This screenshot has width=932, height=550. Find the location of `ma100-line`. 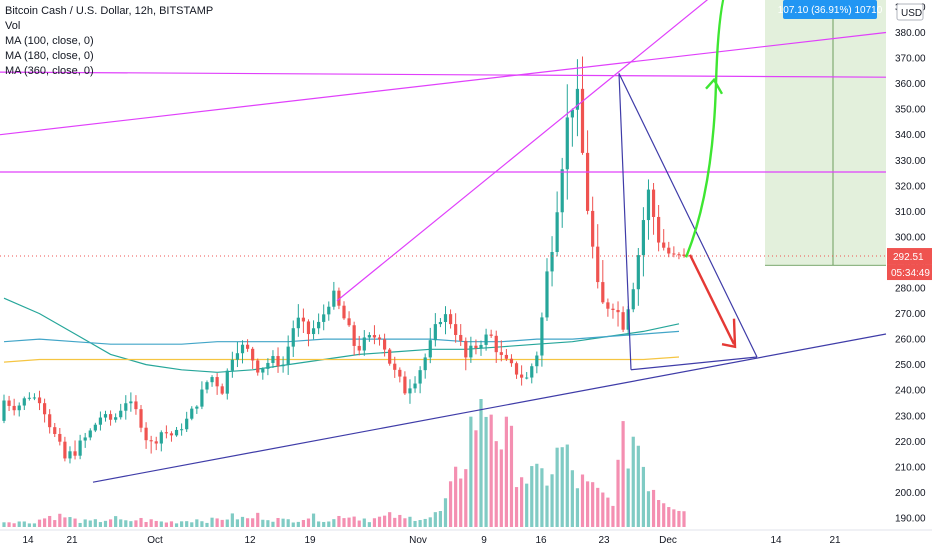

ma100-line is located at coordinates (341, 335).